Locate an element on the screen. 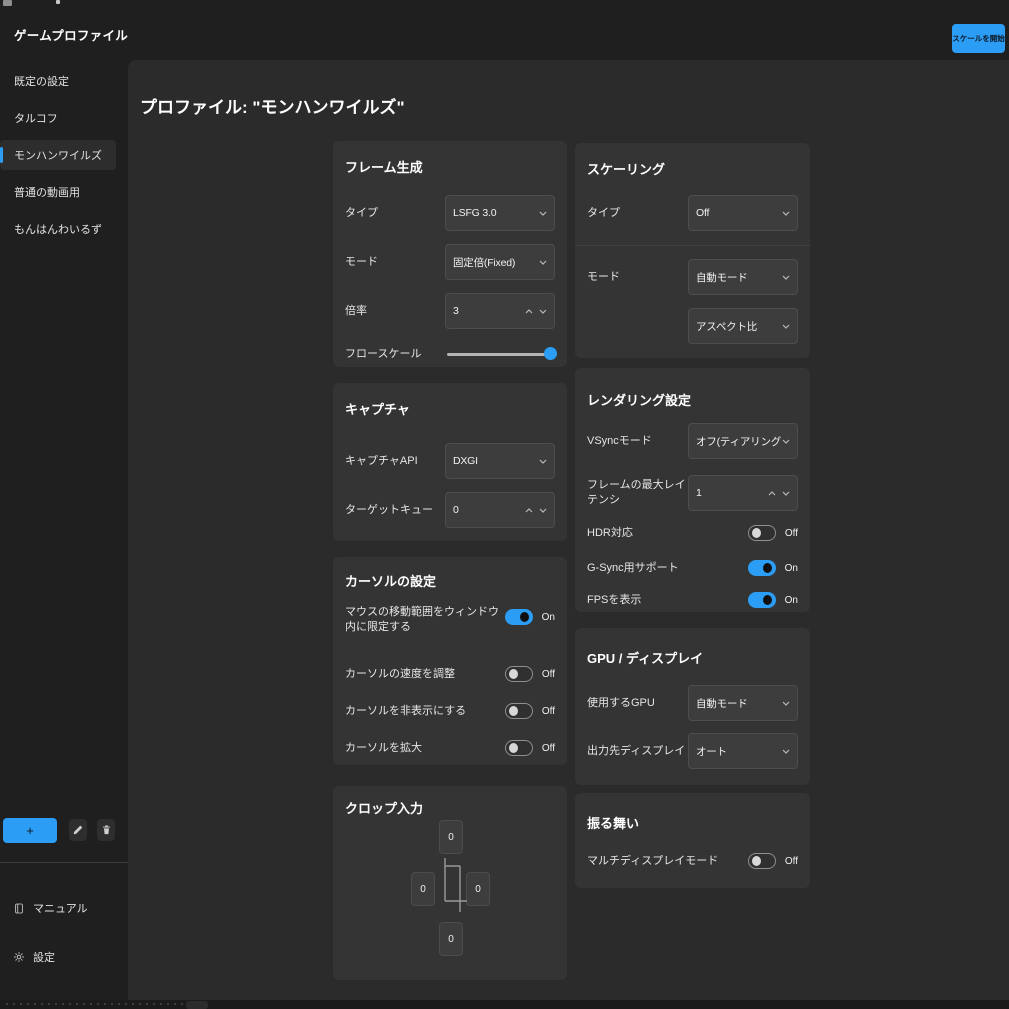  manual-link: マニュアル is located at coordinates (64, 908).